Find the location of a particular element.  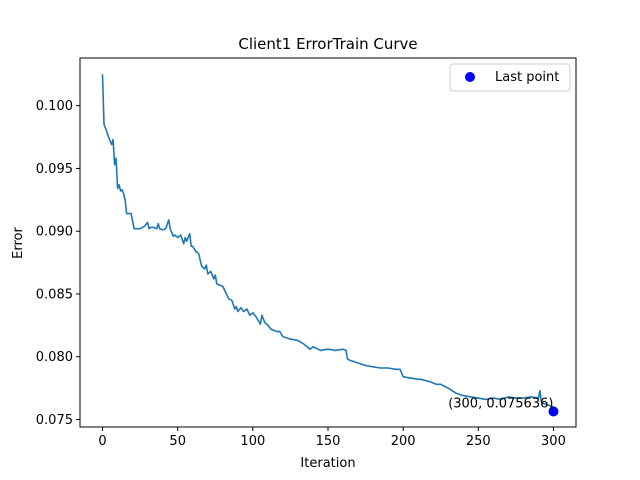

x-tick-label: 300 is located at coordinates (553, 441).